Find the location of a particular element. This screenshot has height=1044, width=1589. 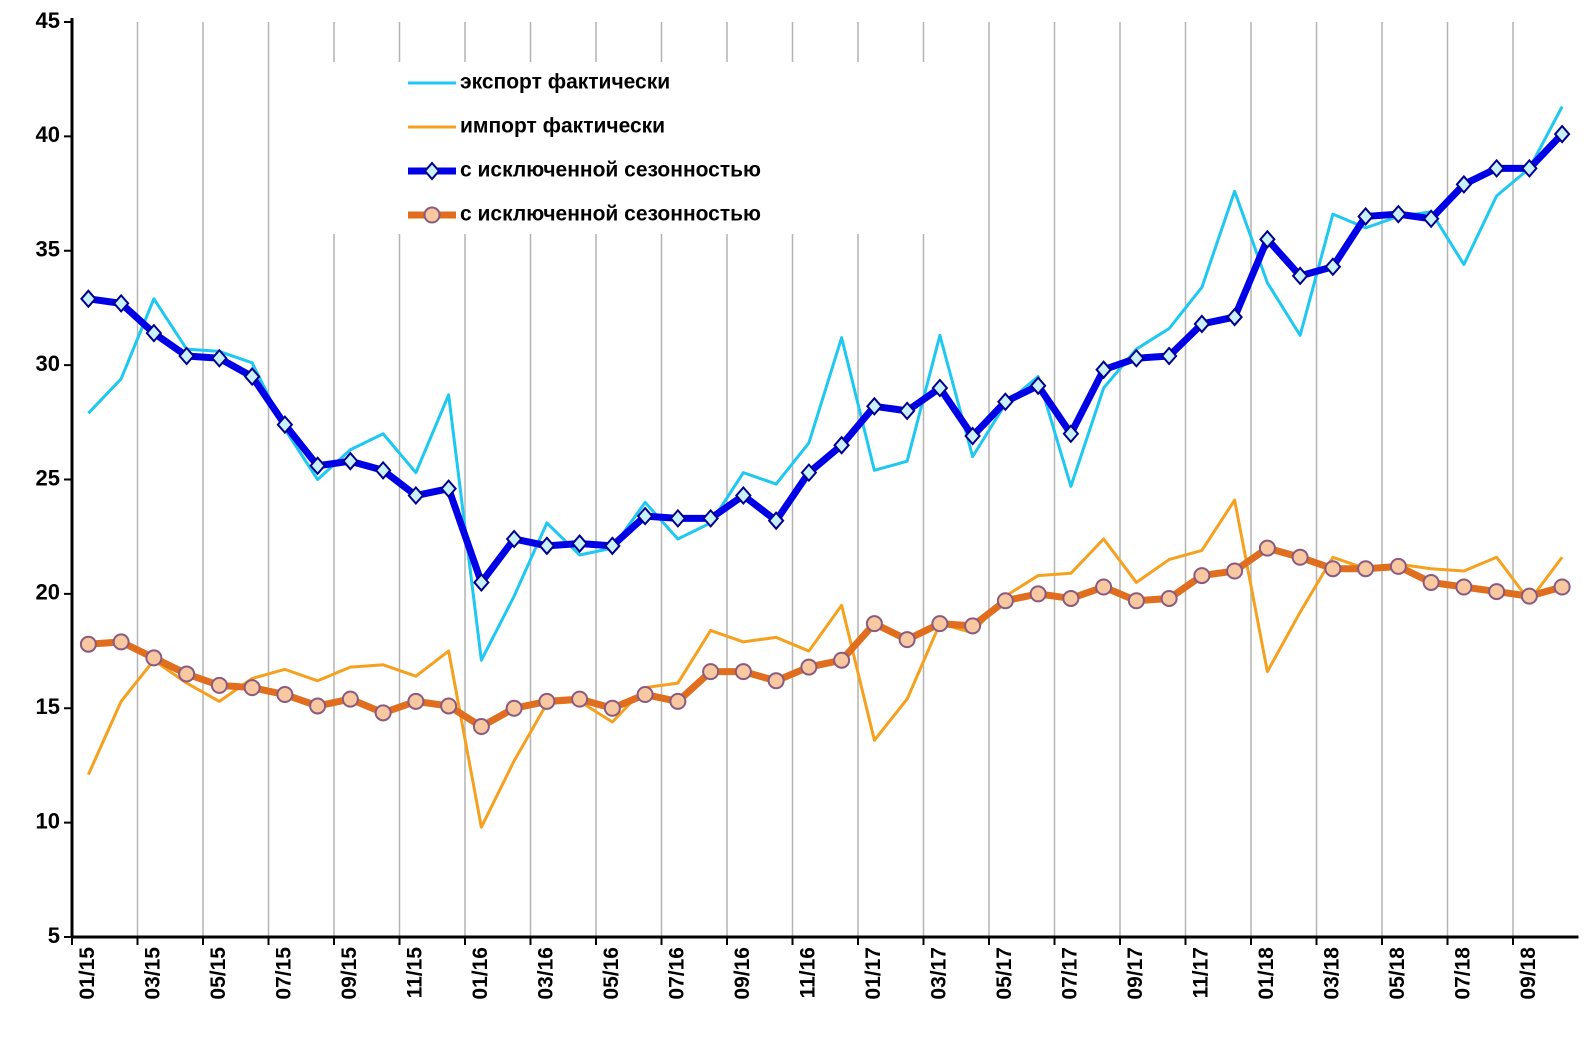

legend-marker is located at coordinates (432, 171).